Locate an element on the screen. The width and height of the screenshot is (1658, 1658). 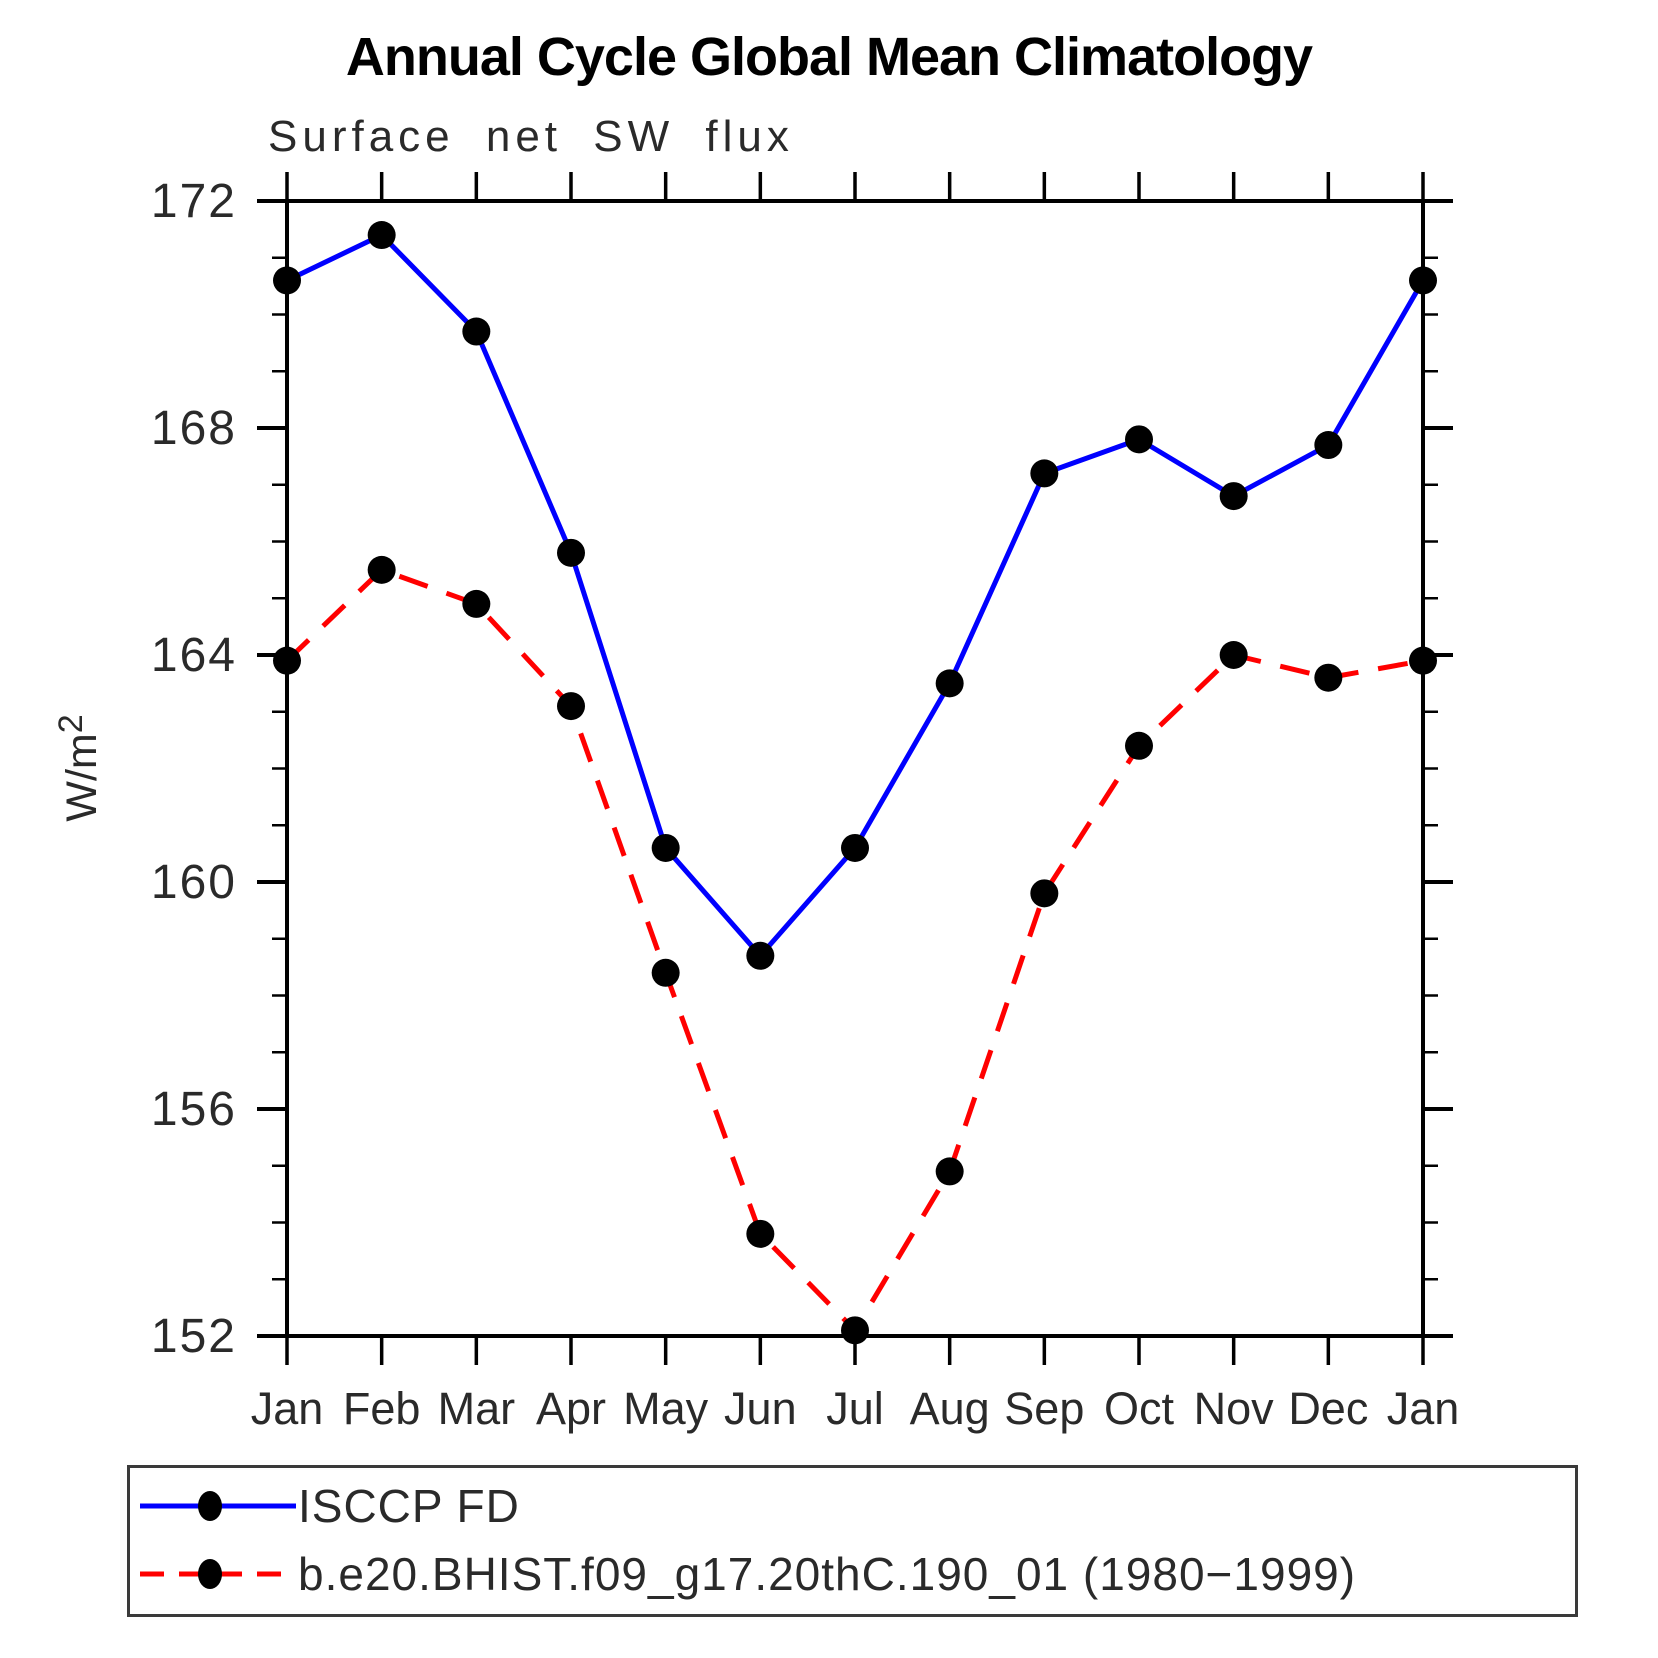
x-tick-label: Sep is located at coordinates (1044, 1408).